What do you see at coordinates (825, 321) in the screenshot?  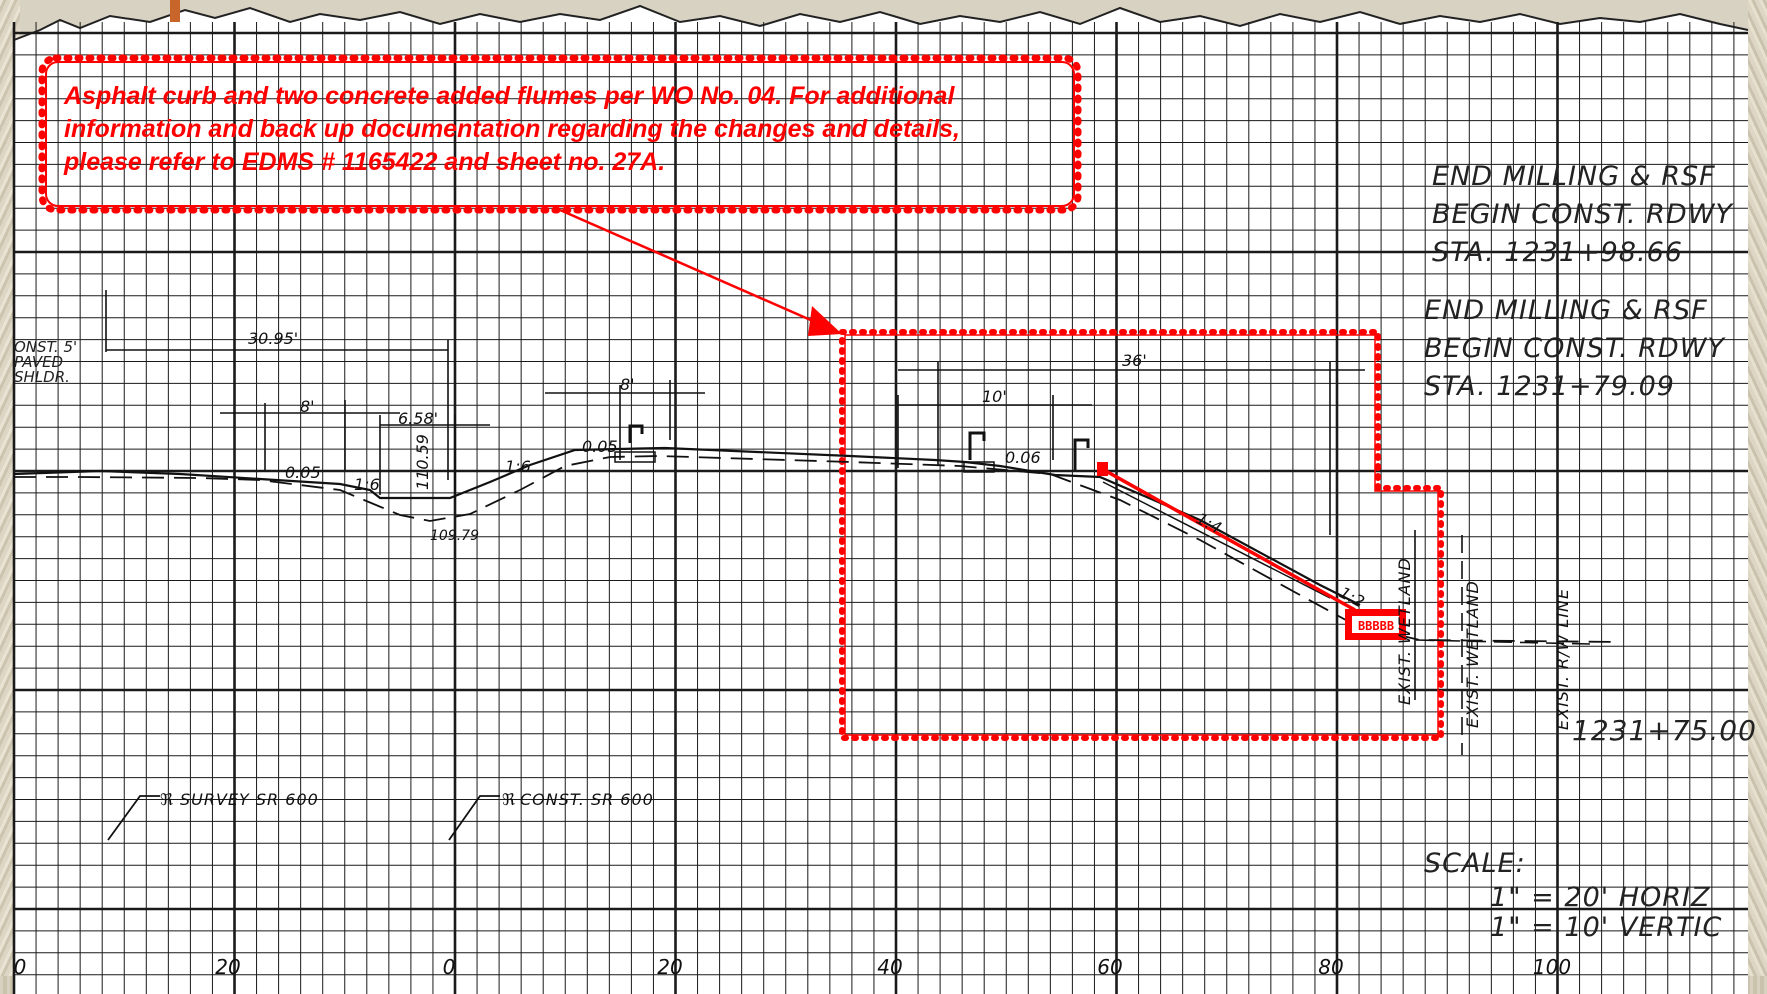 I see `leader-arrowhead` at bounding box center [825, 321].